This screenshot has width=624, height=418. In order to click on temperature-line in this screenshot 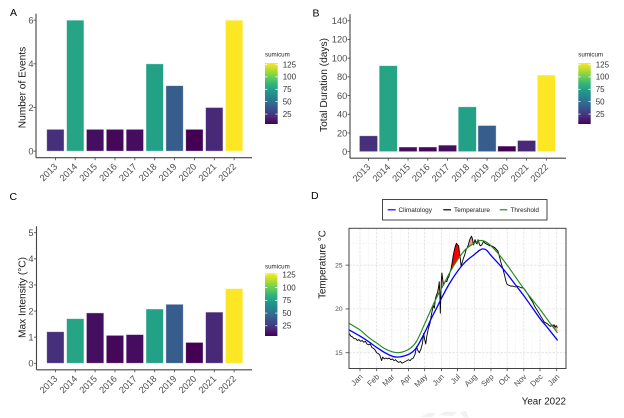, I will do `click(453, 299)`.